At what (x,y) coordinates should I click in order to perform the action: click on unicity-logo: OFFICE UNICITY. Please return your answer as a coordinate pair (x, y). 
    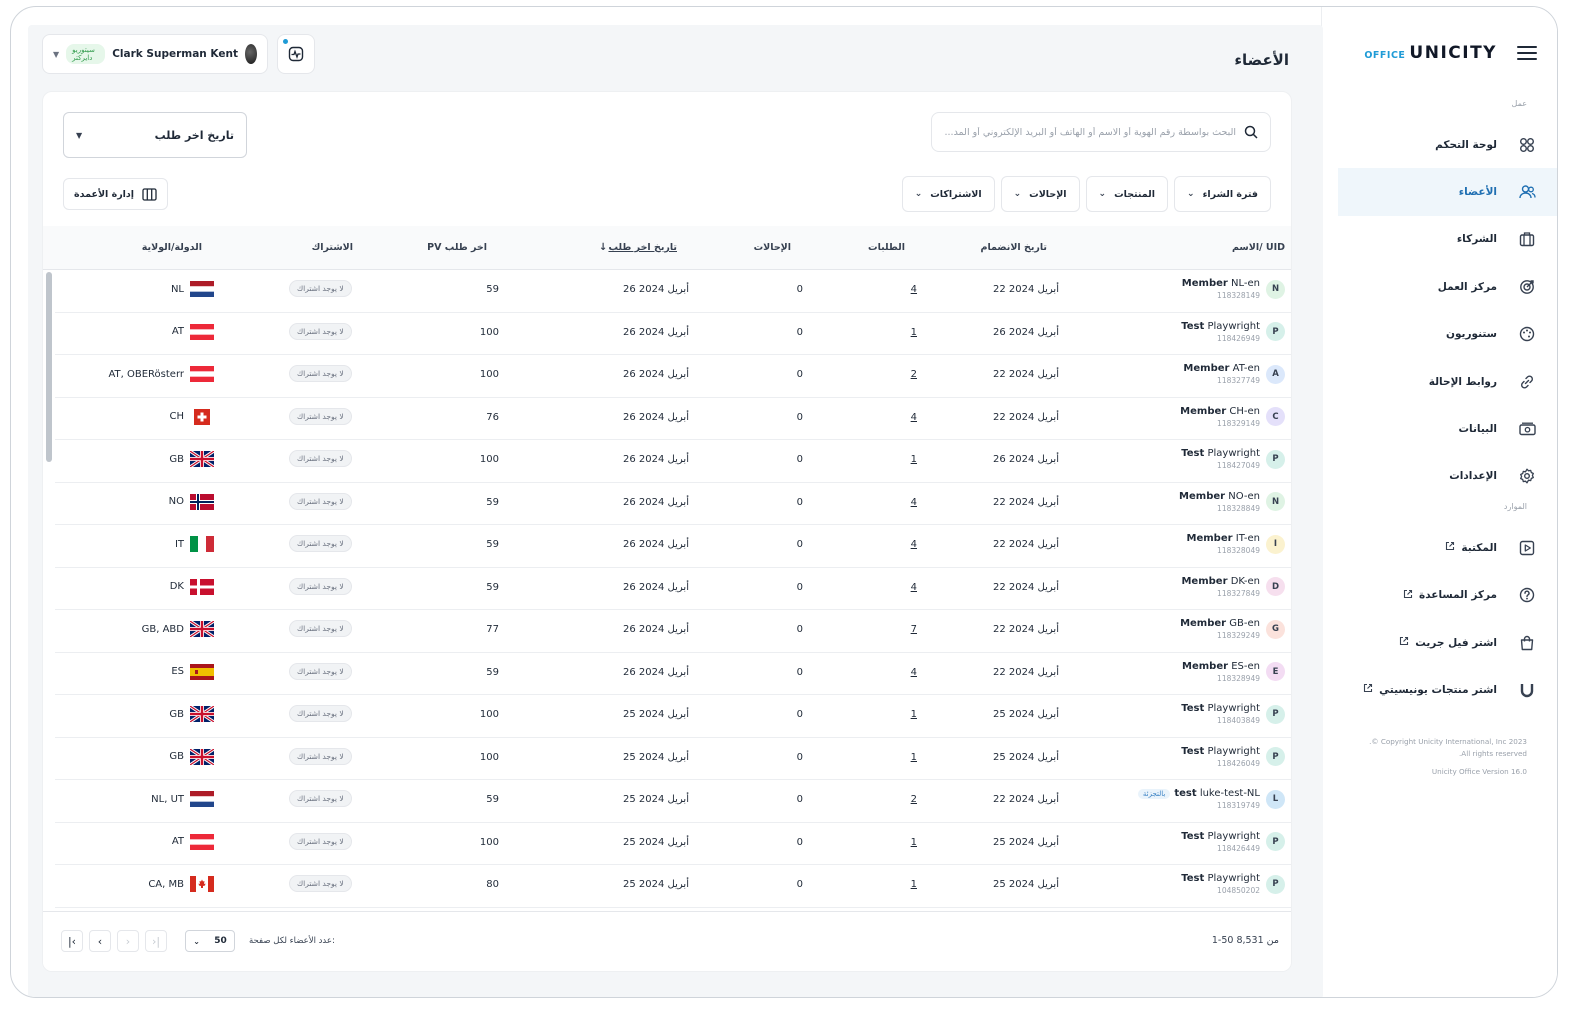
    Looking at the image, I should click on (1430, 53).